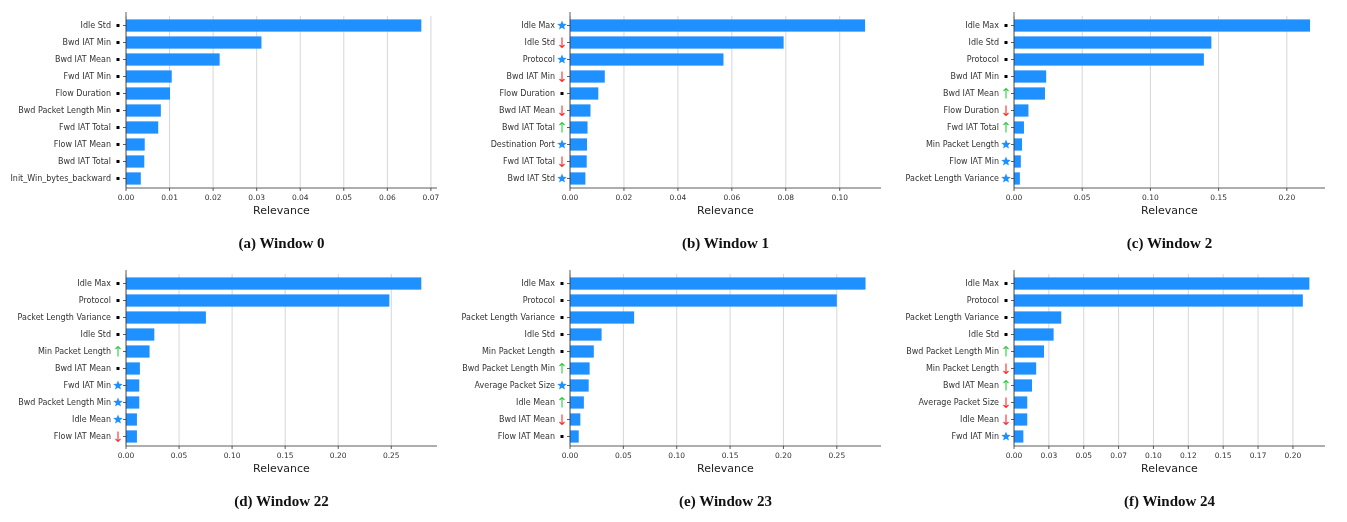 The height and width of the screenshot is (522, 1347). What do you see at coordinates (60, 179) in the screenshot?
I see `y-tick-label: Init_Win_bytes_backward` at bounding box center [60, 179].